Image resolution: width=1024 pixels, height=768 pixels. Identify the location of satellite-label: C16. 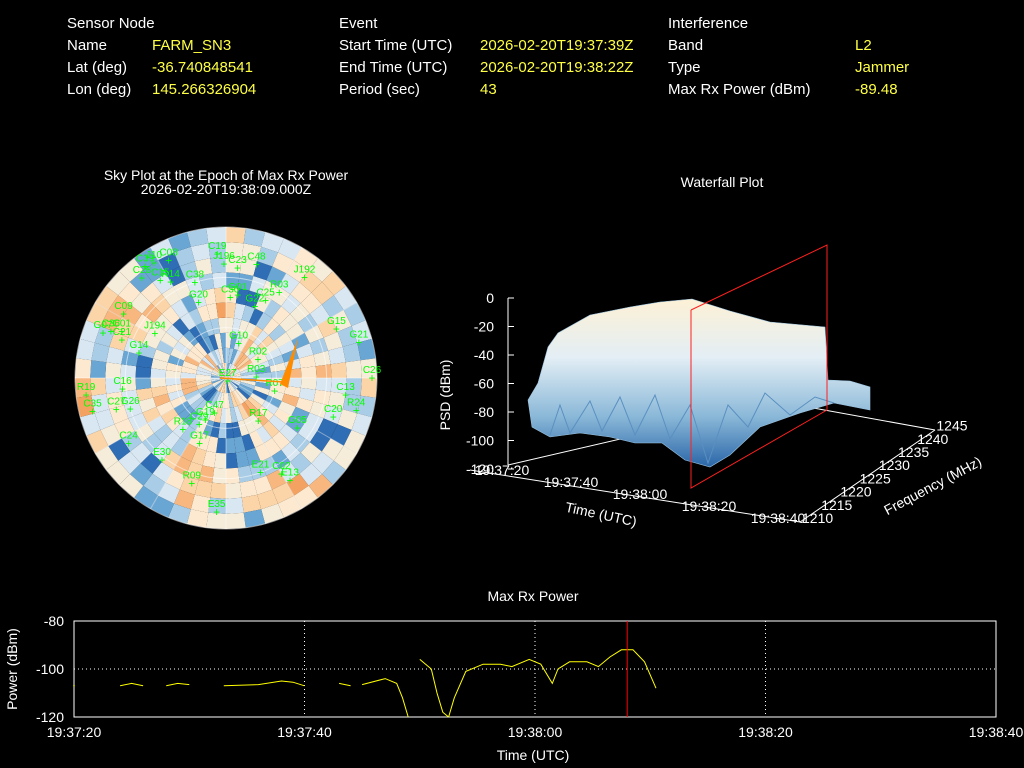
(122, 381).